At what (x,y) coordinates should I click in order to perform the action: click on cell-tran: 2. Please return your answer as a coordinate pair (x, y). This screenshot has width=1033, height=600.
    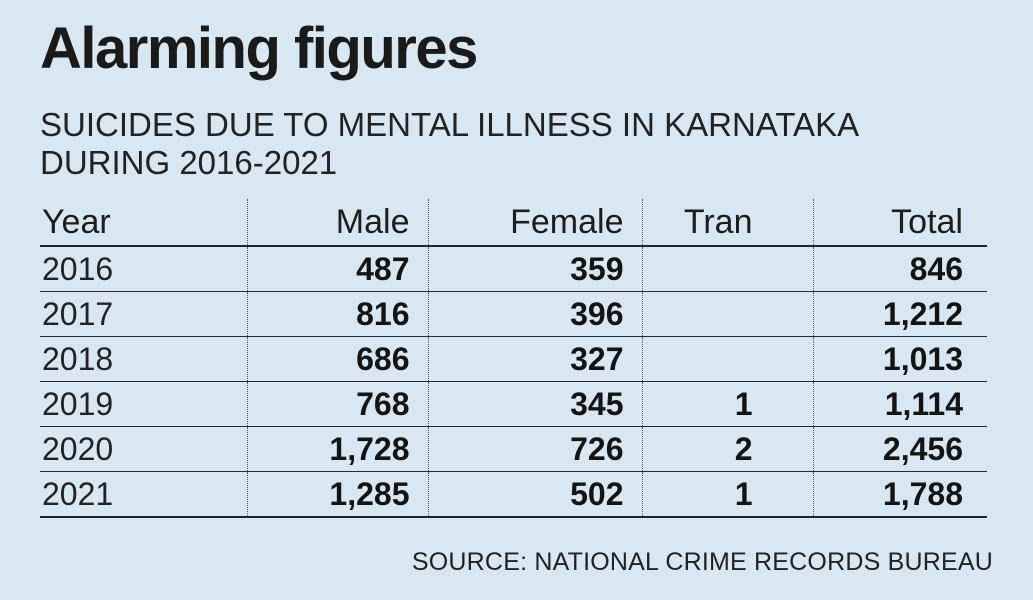
    Looking at the image, I should click on (727, 449).